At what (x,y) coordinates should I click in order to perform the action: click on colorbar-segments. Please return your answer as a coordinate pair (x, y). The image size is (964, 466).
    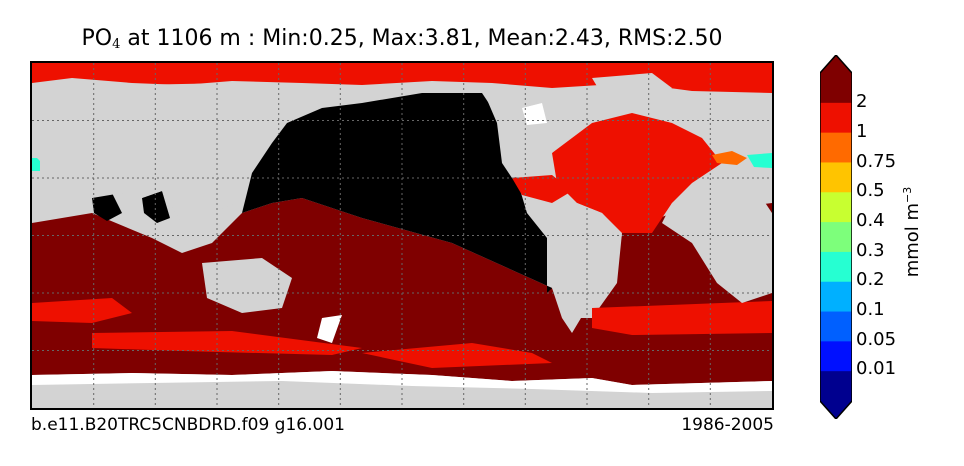
    Looking at the image, I should click on (836, 237).